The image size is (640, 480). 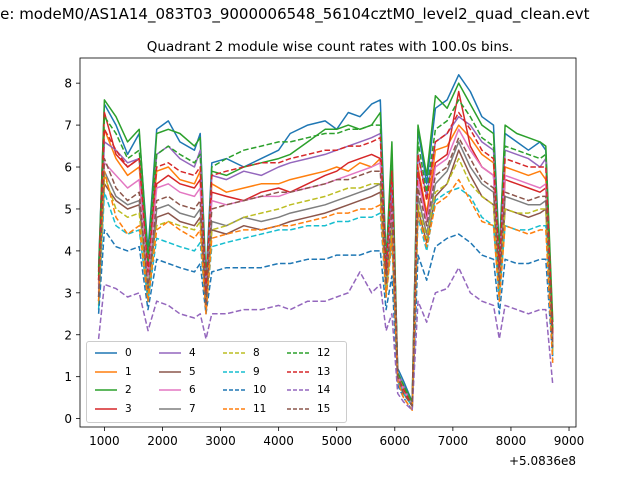 I want to click on legend-item: 13, so click(x=308, y=372).